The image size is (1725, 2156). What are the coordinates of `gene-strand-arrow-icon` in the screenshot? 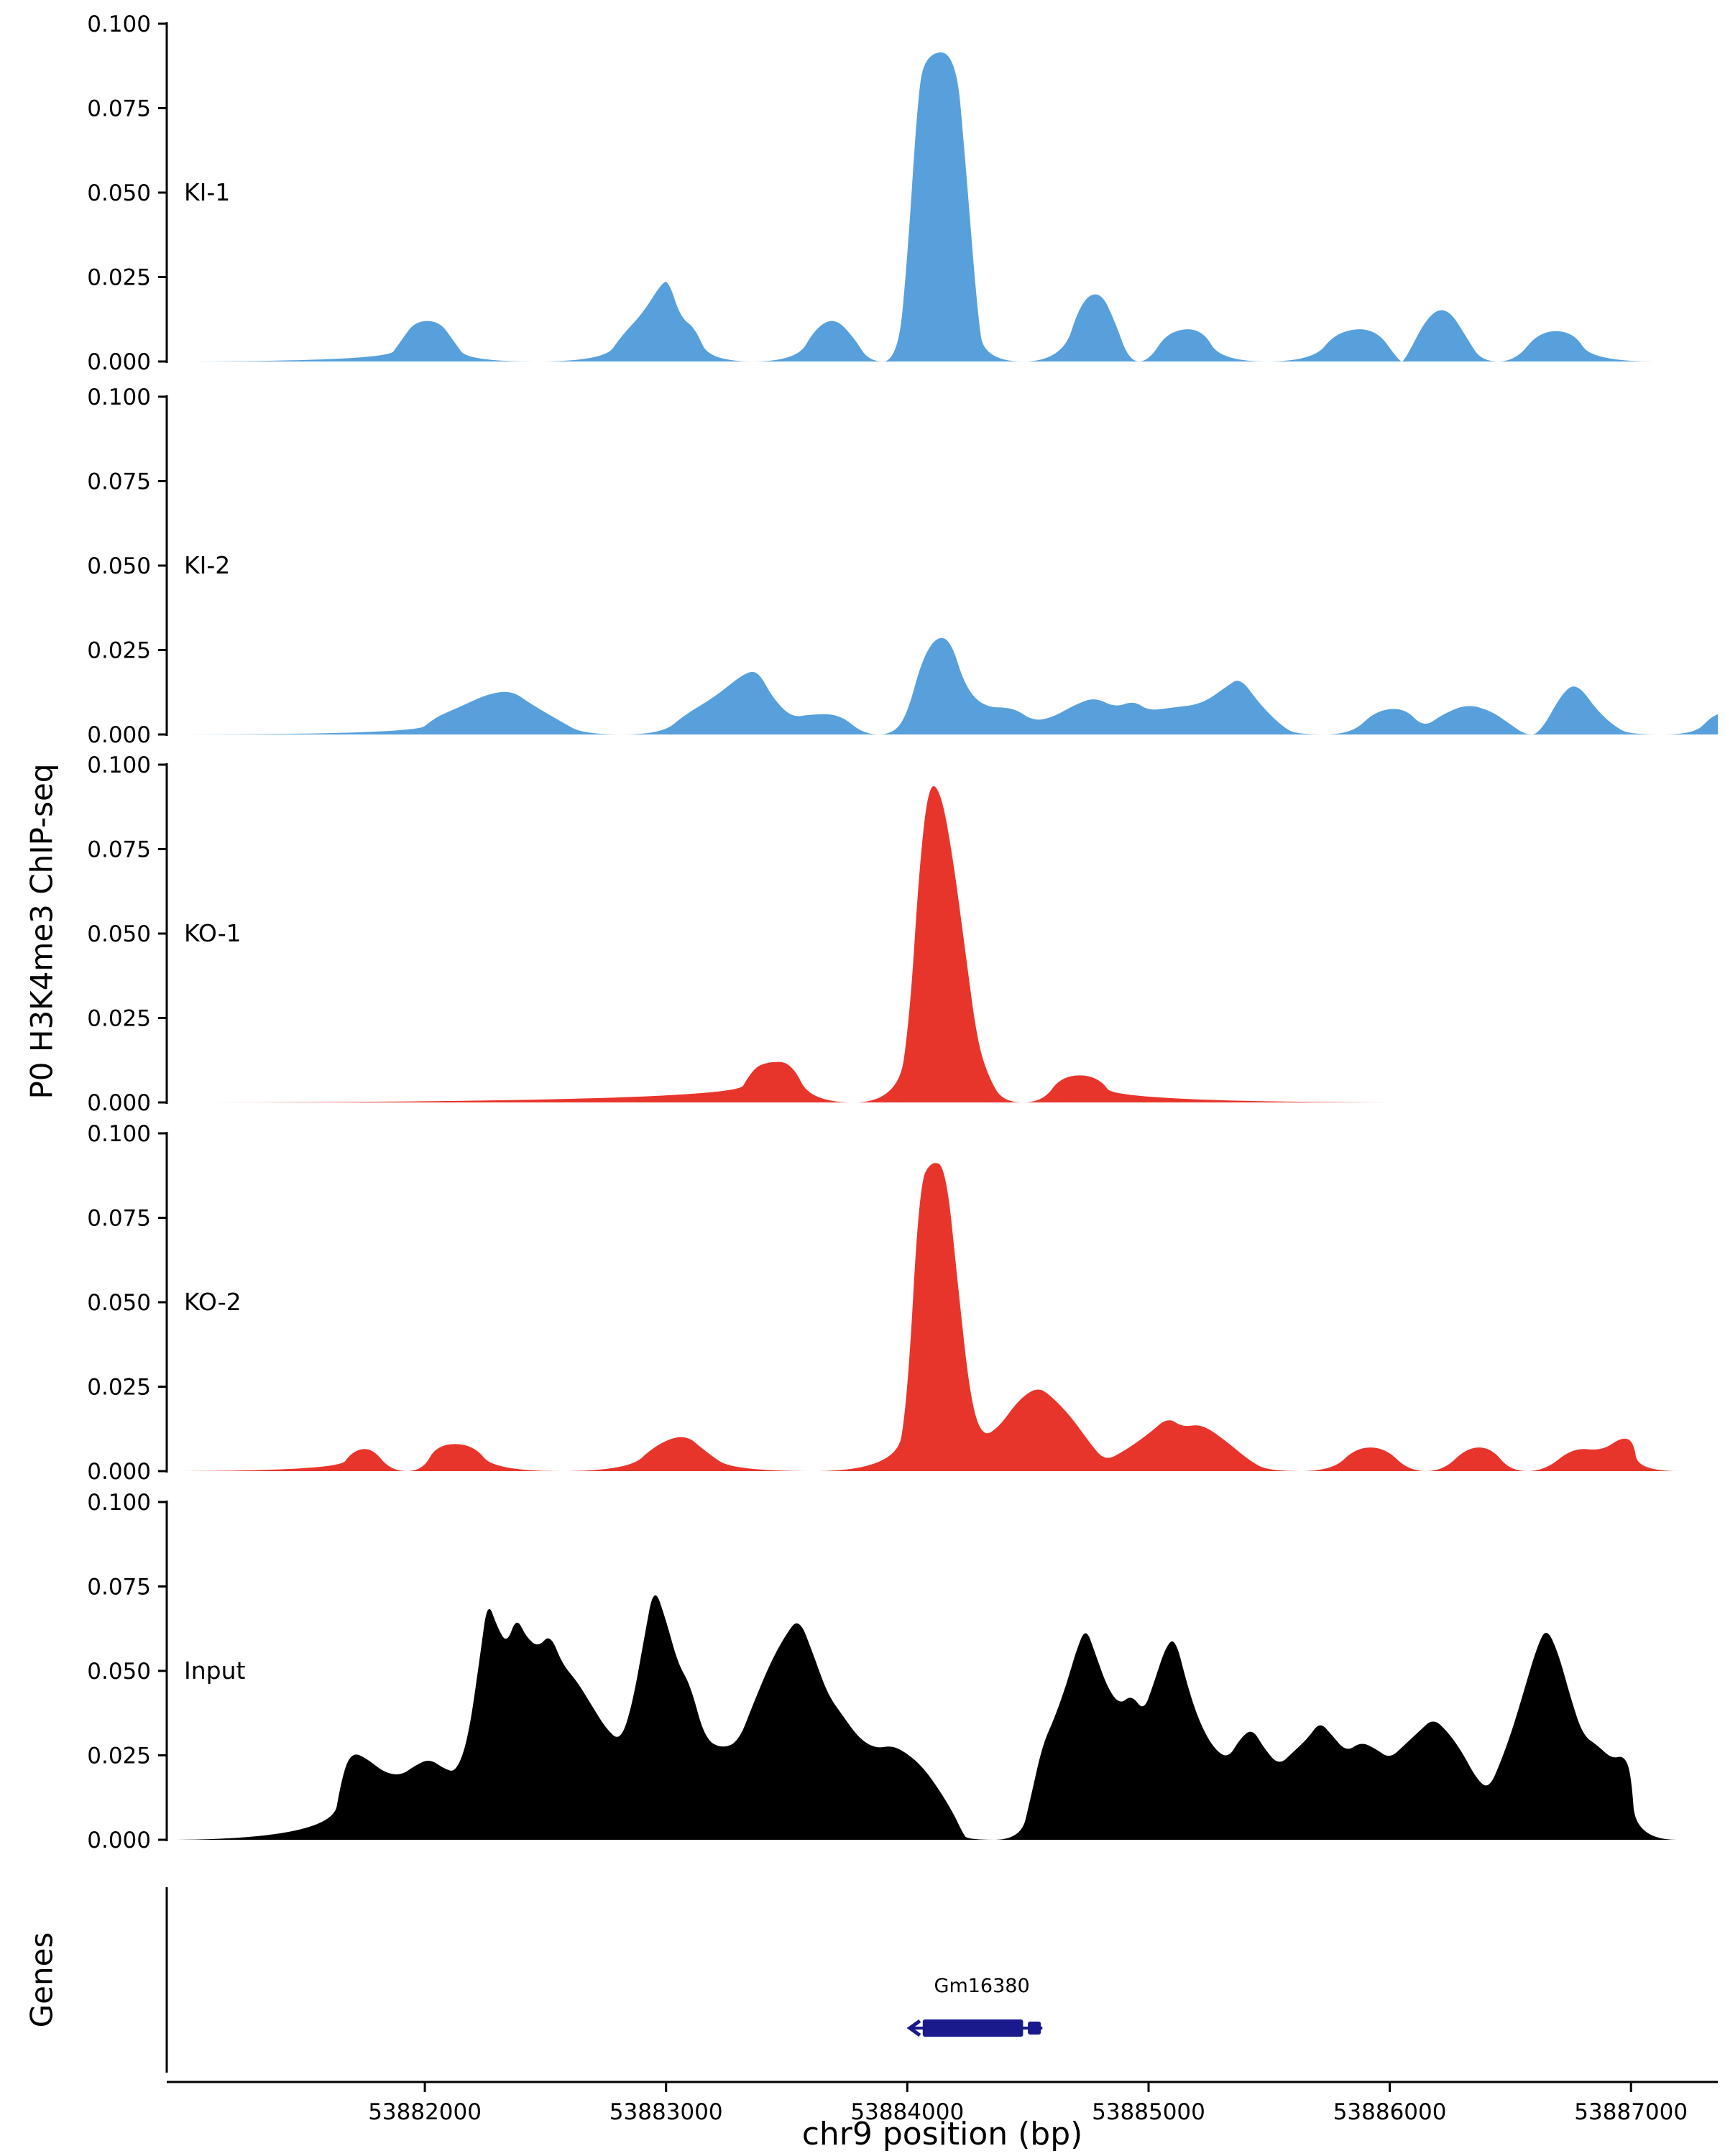 It's located at (913, 2028).